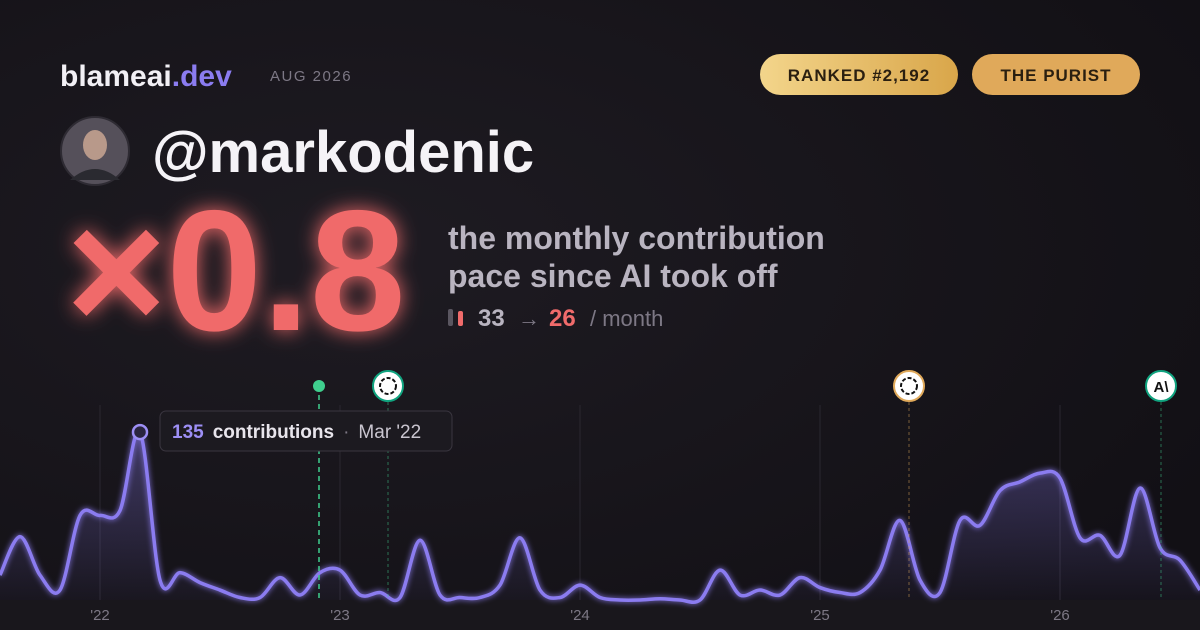 Image resolution: width=1200 pixels, height=630 pixels. What do you see at coordinates (820, 615) in the screenshot?
I see `x-tick-label: '25` at bounding box center [820, 615].